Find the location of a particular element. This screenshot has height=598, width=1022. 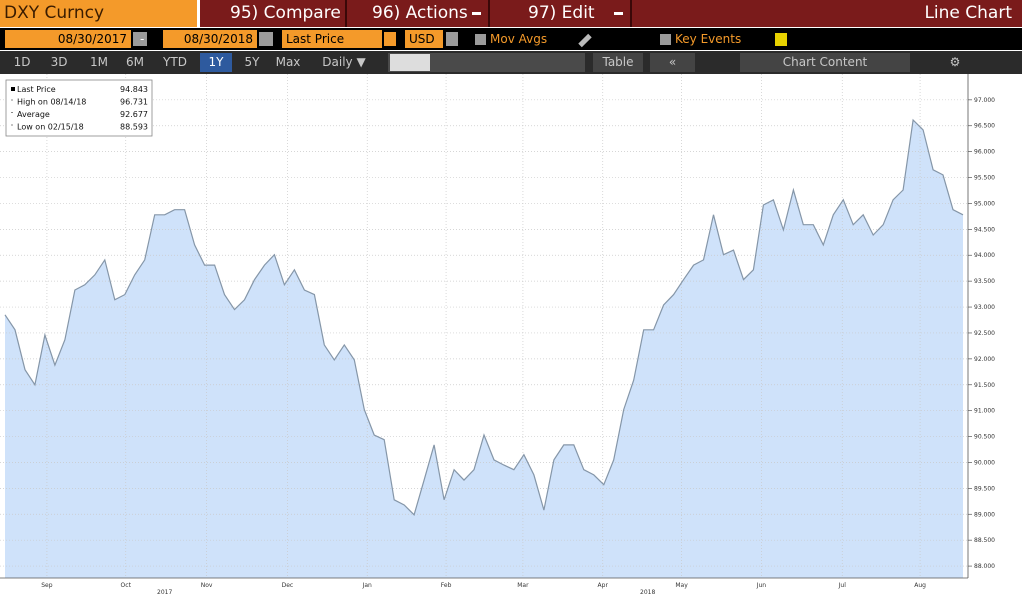

mov-avgs: Mov Avgs is located at coordinates (519, 39).